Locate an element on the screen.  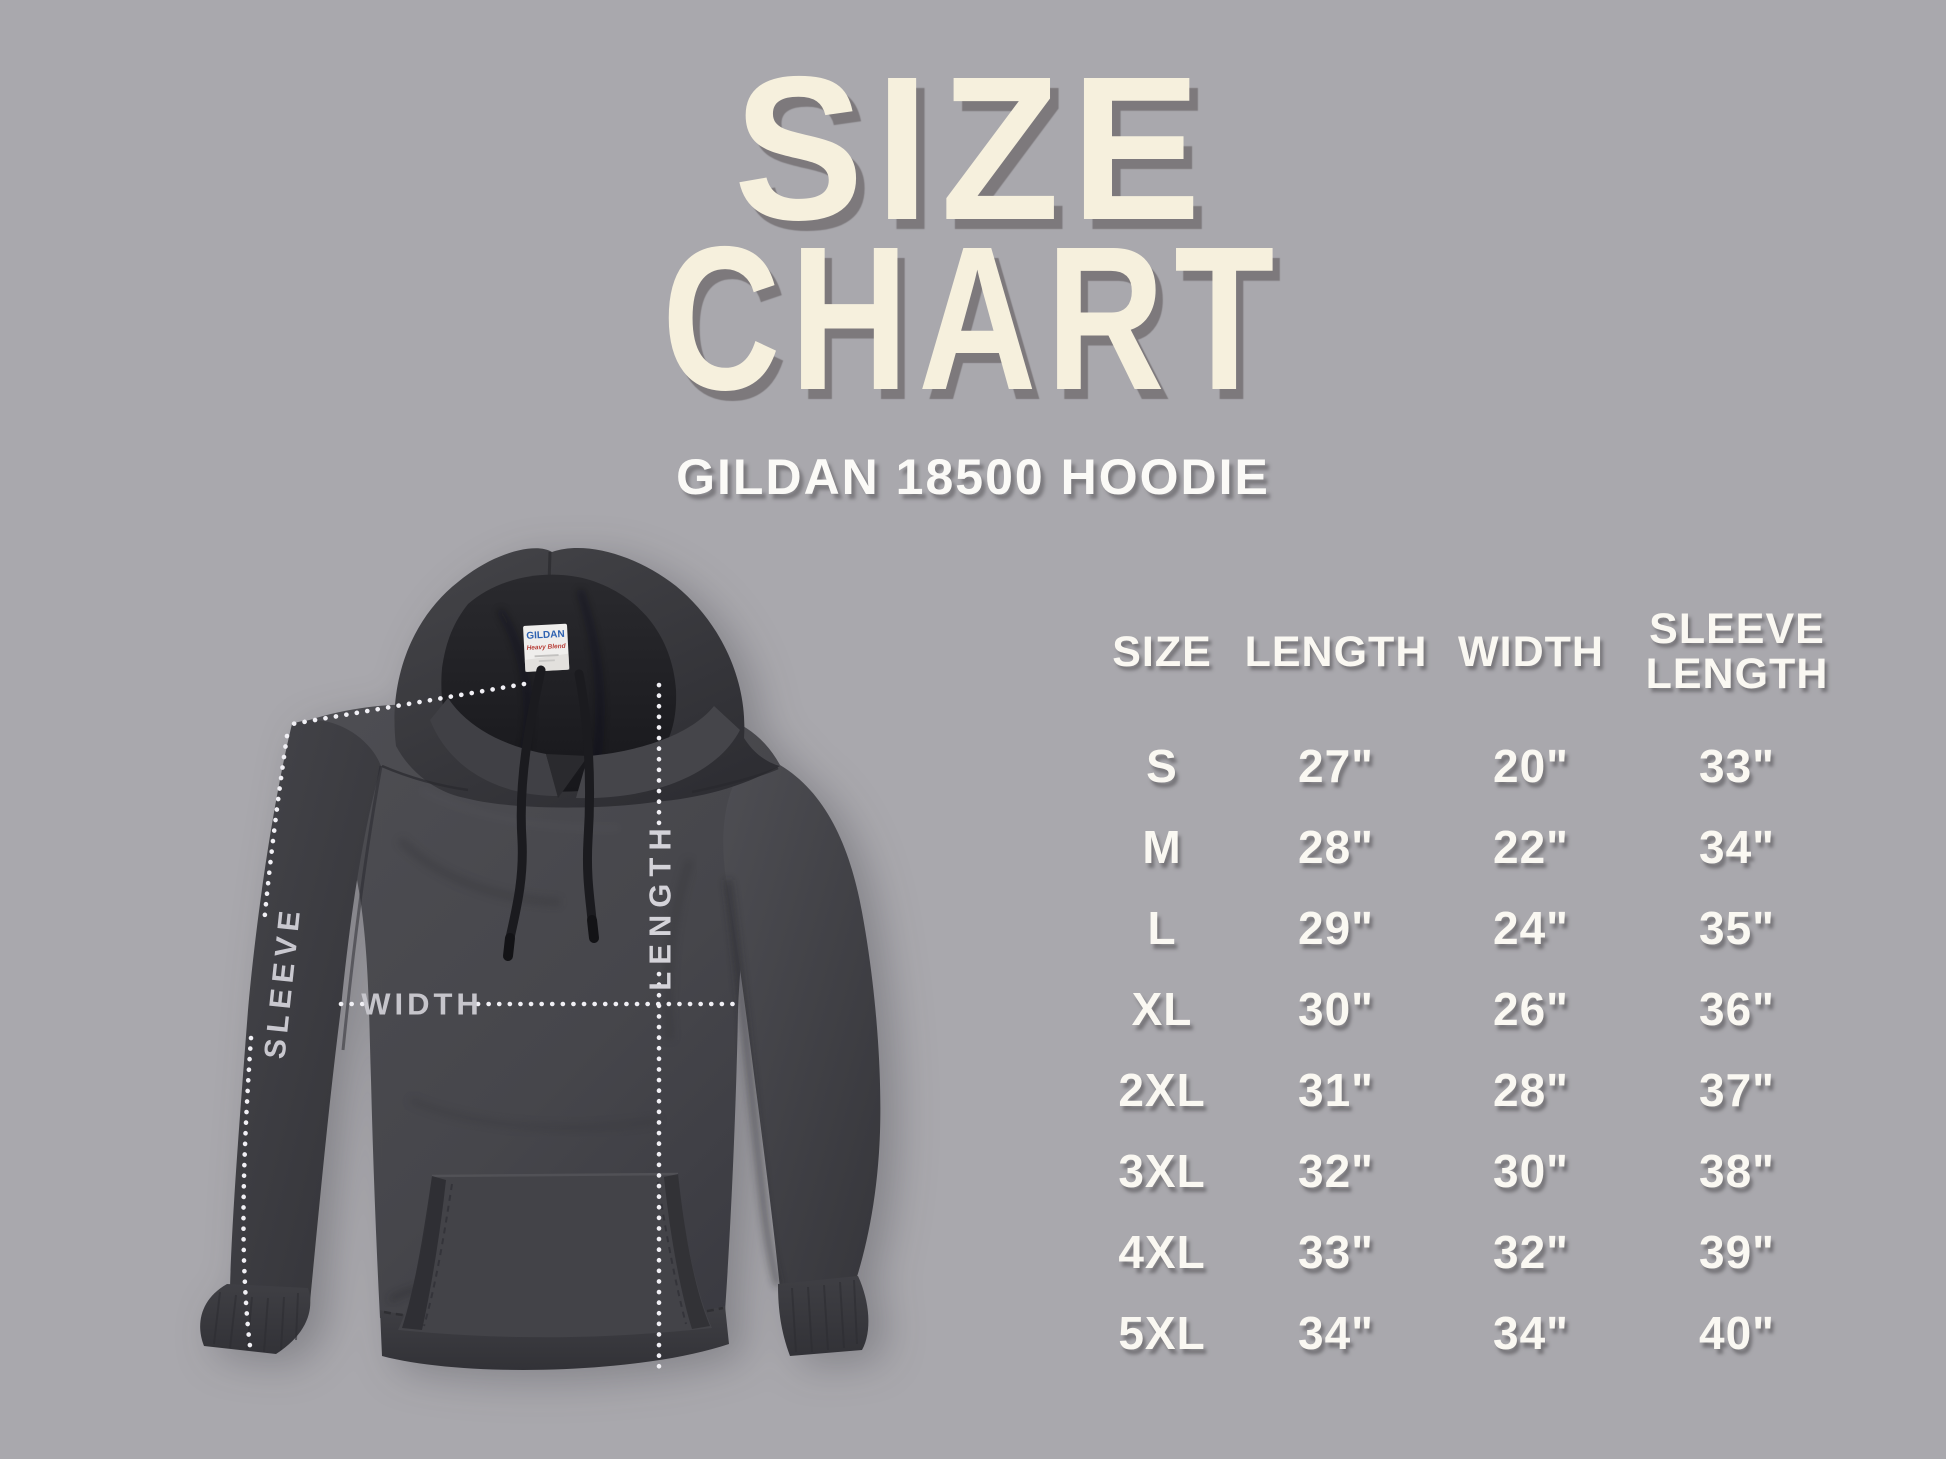
pocket-opening-right is located at coordinates (687, 1251).